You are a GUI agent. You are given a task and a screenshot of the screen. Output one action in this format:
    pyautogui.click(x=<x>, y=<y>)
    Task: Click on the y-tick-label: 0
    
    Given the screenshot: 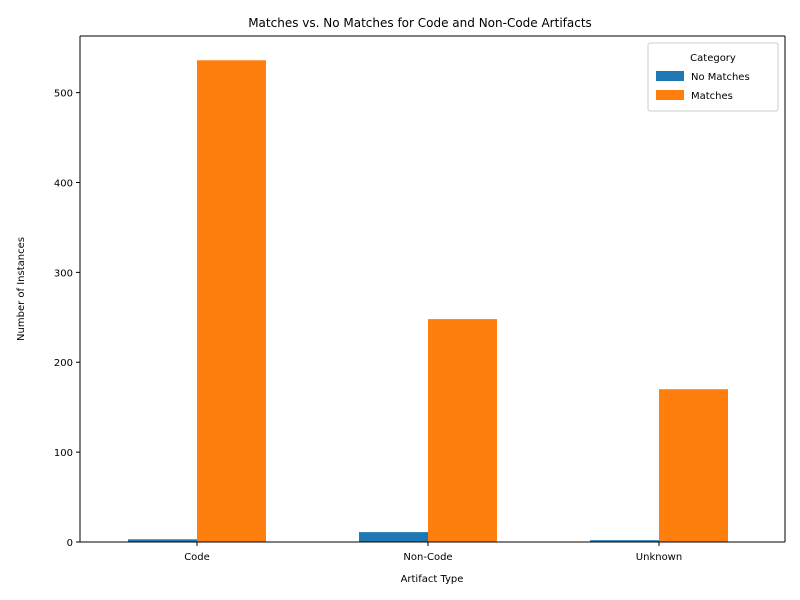 What is the action you would take?
    pyautogui.click(x=70, y=543)
    